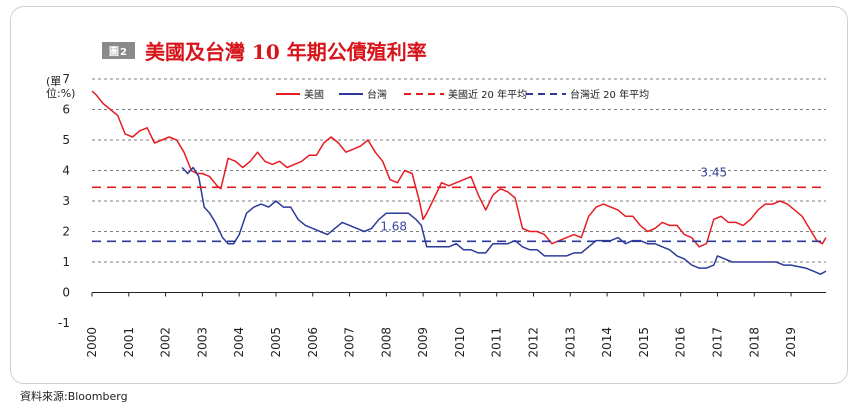 The image size is (864, 408). What do you see at coordinates (66, 232) in the screenshot?
I see `y-tick-label: 2` at bounding box center [66, 232].